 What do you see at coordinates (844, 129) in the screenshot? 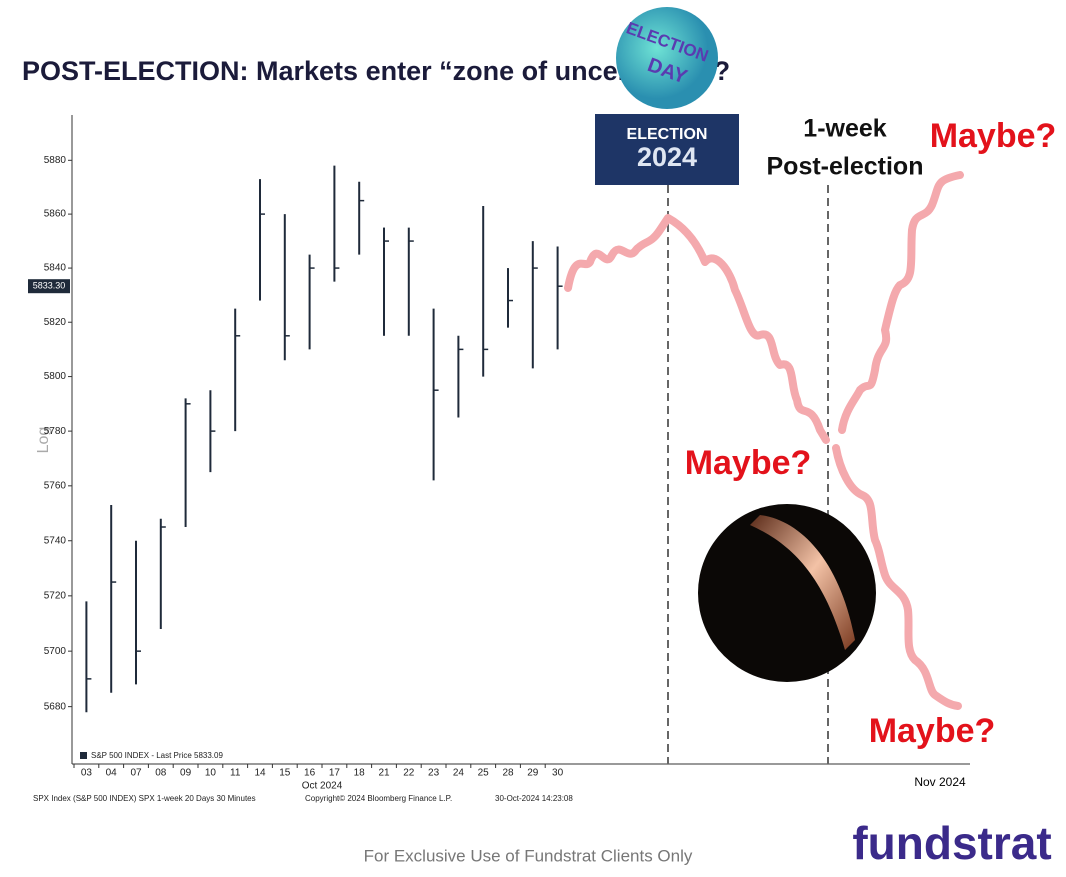
I see `annotation: 1-week` at bounding box center [844, 129].